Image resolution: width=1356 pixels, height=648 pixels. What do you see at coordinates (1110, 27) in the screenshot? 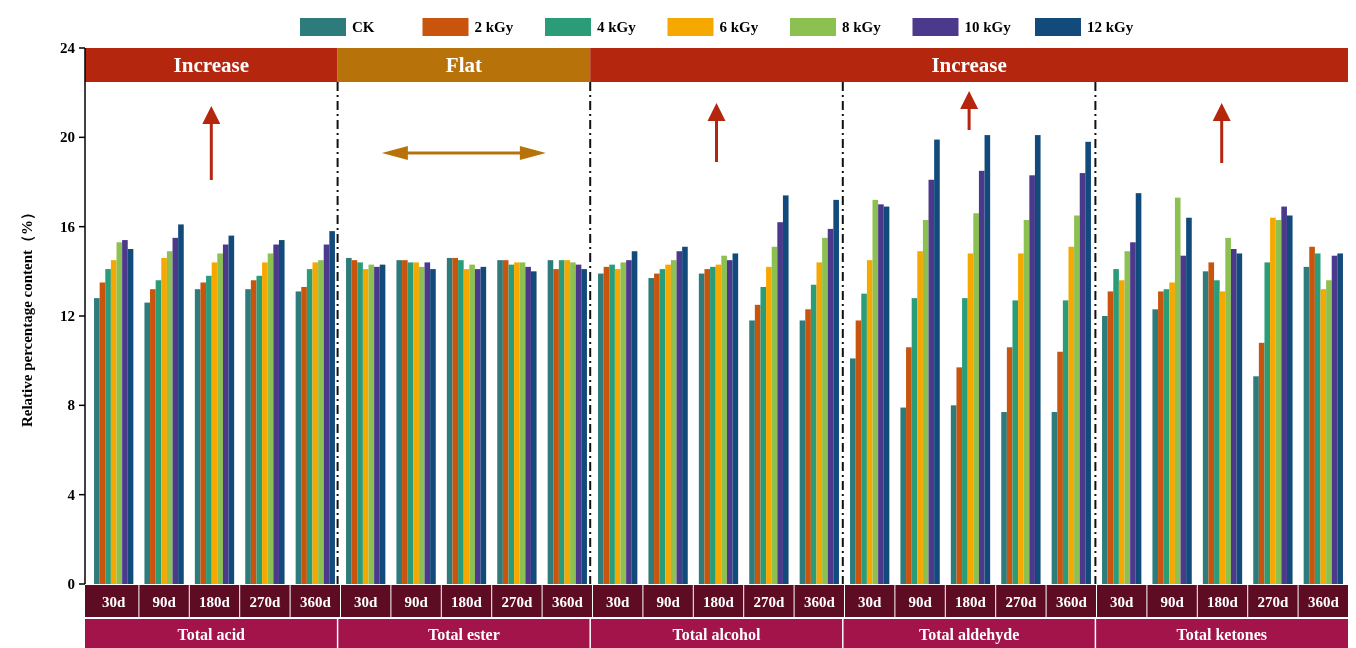
I see `legend-label: 12 kGy` at bounding box center [1110, 27].